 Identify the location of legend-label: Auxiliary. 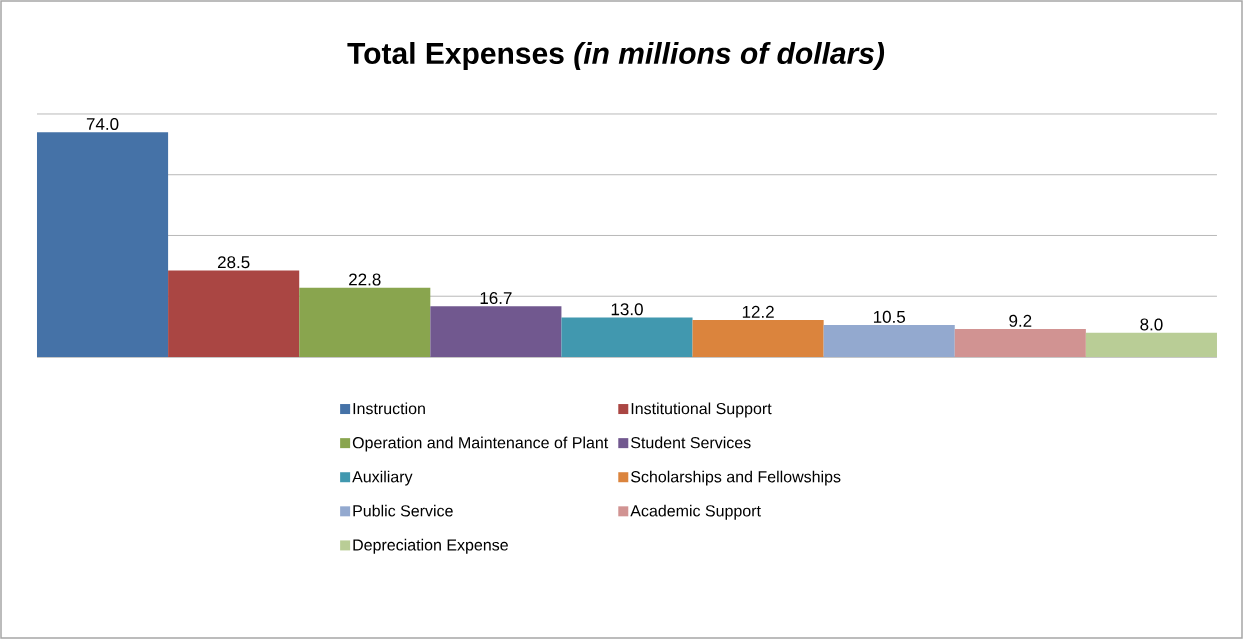
(382, 478).